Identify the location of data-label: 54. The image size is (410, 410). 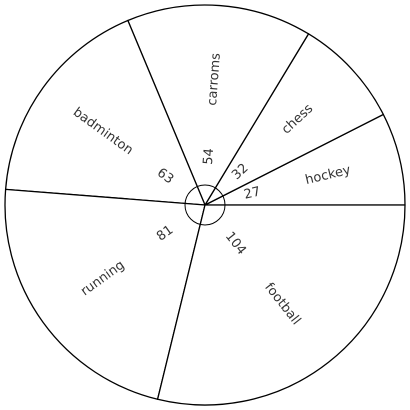
(209, 157).